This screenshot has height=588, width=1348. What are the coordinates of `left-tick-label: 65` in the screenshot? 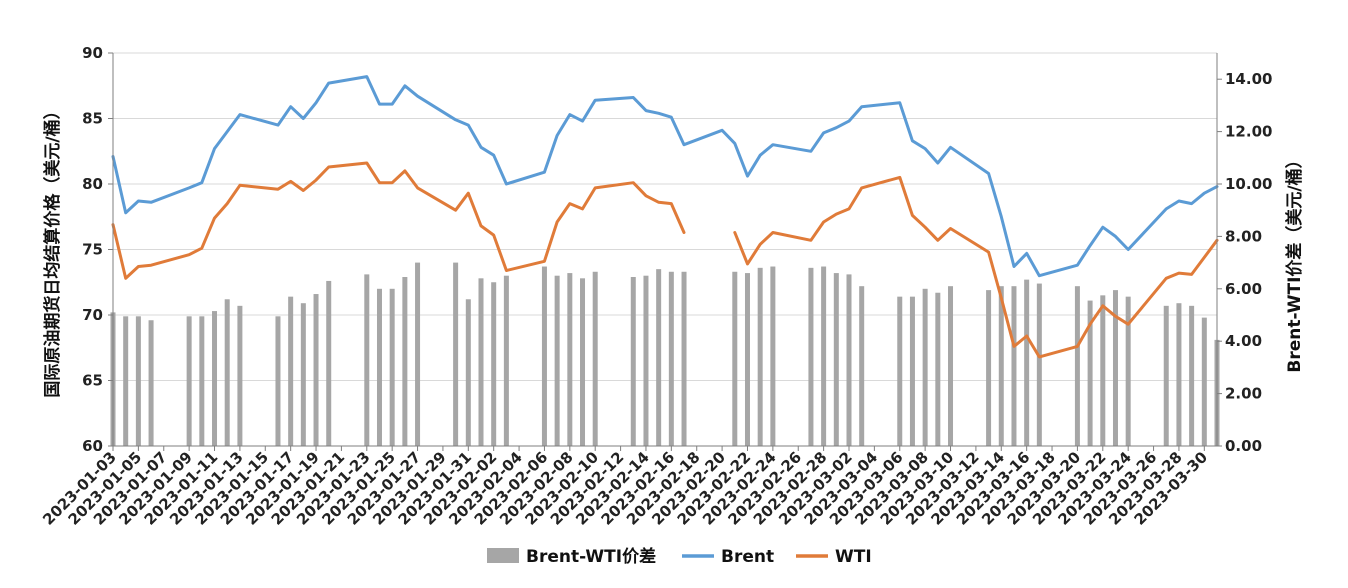 It's located at (92, 381).